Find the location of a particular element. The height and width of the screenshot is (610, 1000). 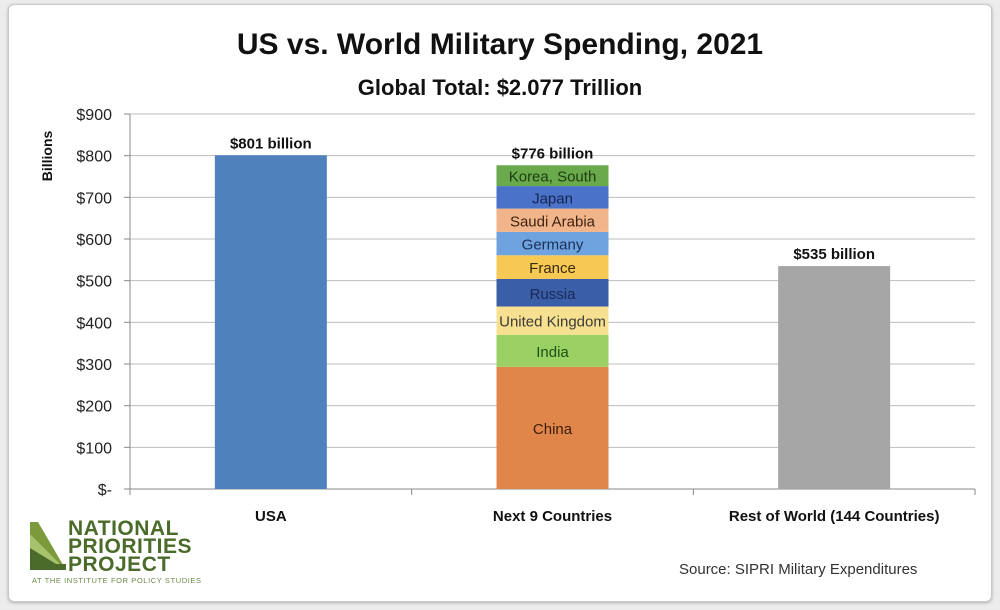

segment-label: Russia is located at coordinates (553, 294).